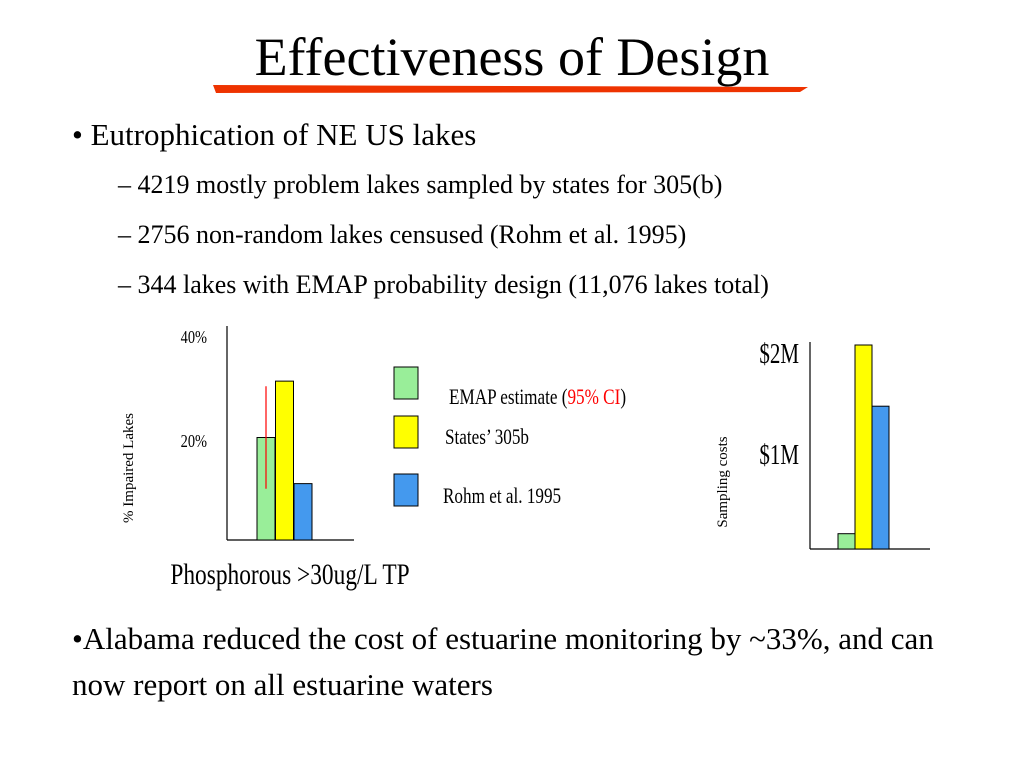  What do you see at coordinates (512, 57) in the screenshot?
I see `page-title: Effectiveness of Design` at bounding box center [512, 57].